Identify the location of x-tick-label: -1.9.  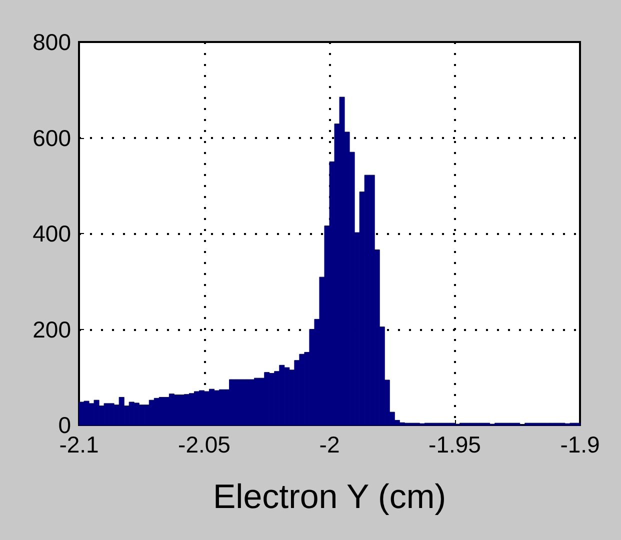
(580, 445).